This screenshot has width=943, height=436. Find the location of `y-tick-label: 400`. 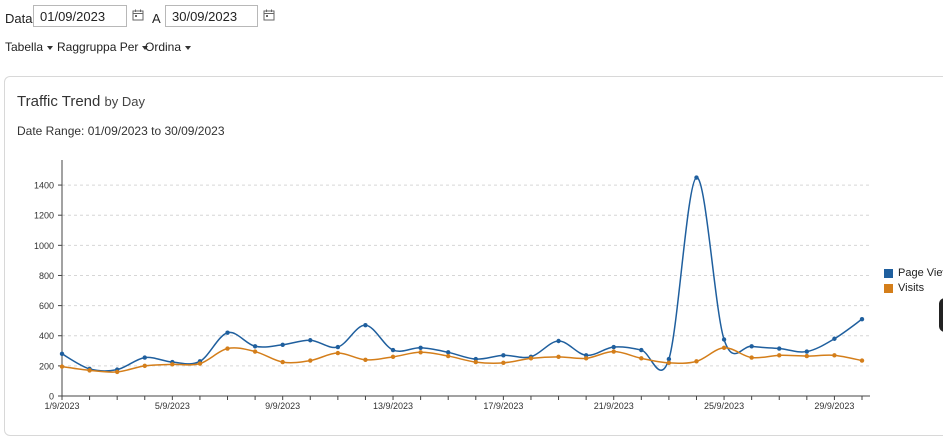

y-tick-label: 400 is located at coordinates (46, 336).